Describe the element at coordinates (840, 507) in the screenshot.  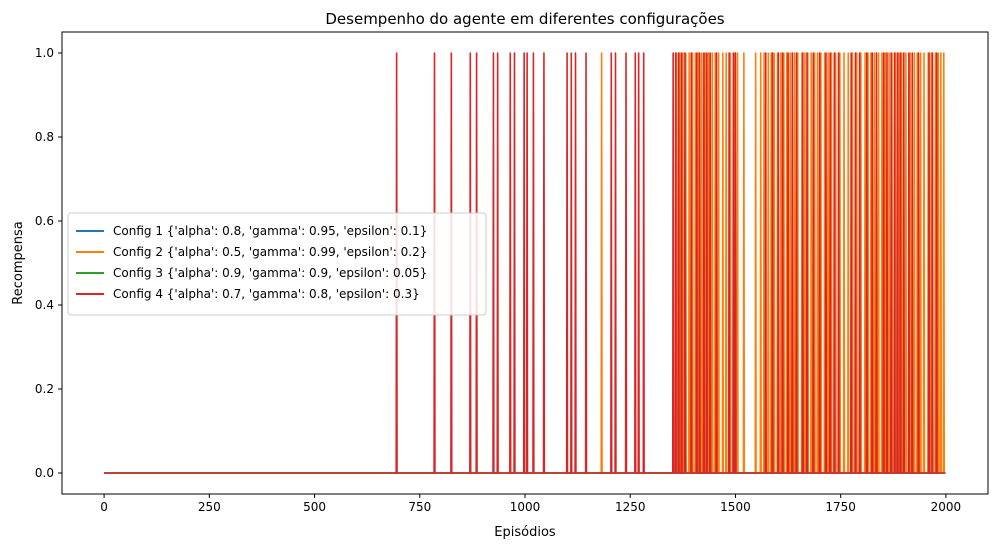
I see `x-tick-label: 1750` at that location.